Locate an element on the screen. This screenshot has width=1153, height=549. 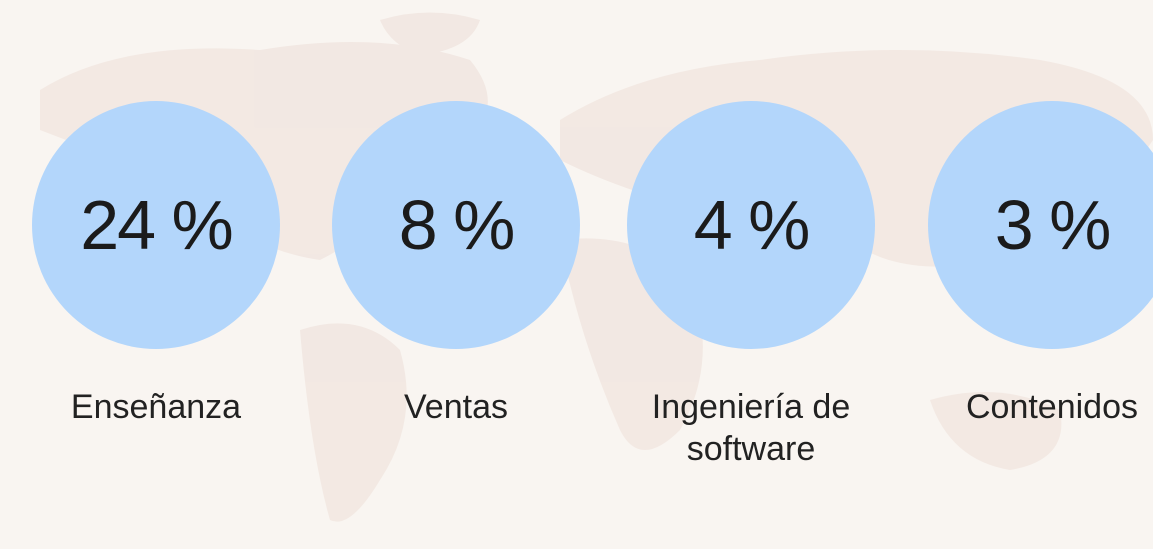
stat-value: 24 % is located at coordinates (157, 225).